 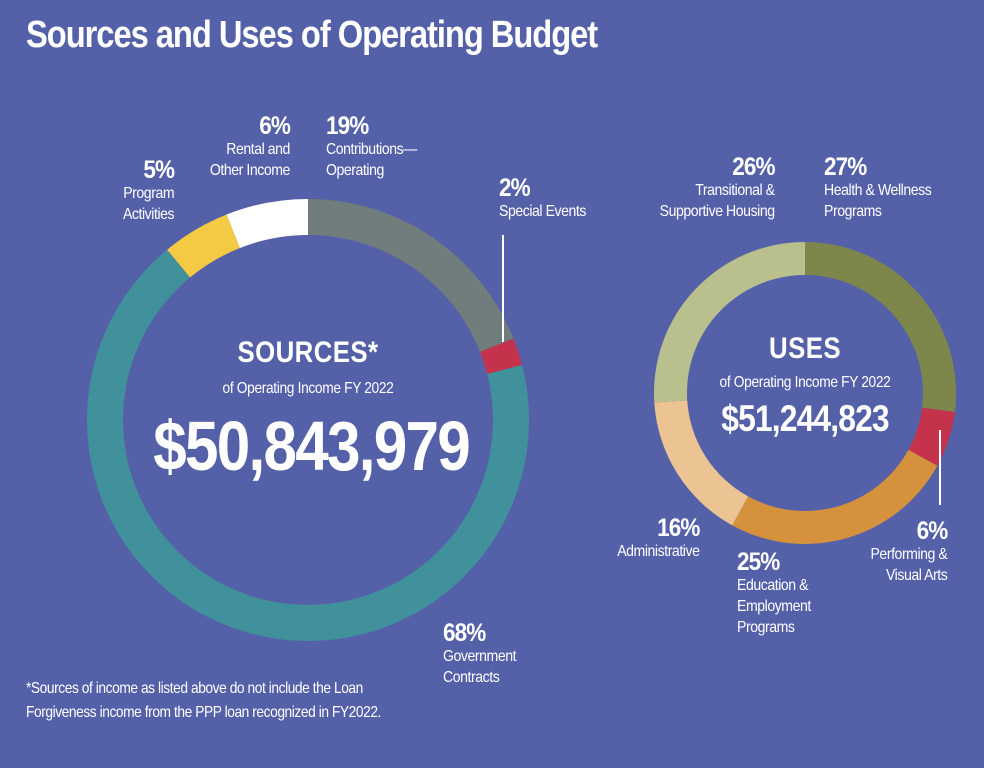 What do you see at coordinates (249, 170) in the screenshot?
I see `line: Other Income` at bounding box center [249, 170].